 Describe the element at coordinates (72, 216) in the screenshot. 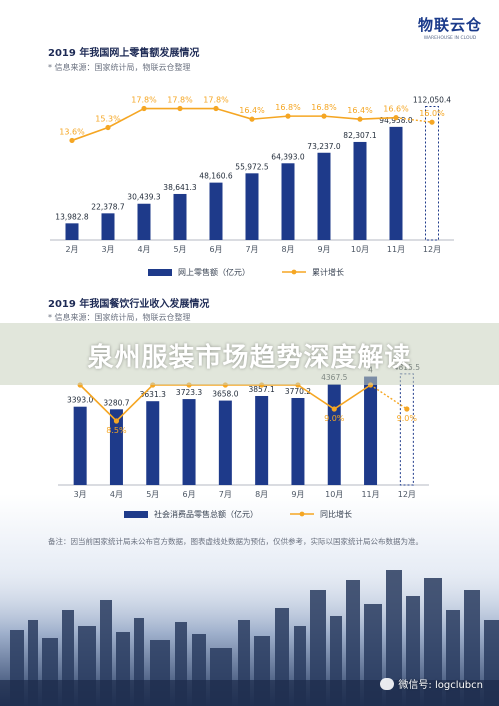

I see `bar-value-label: 13,982.8` at that location.